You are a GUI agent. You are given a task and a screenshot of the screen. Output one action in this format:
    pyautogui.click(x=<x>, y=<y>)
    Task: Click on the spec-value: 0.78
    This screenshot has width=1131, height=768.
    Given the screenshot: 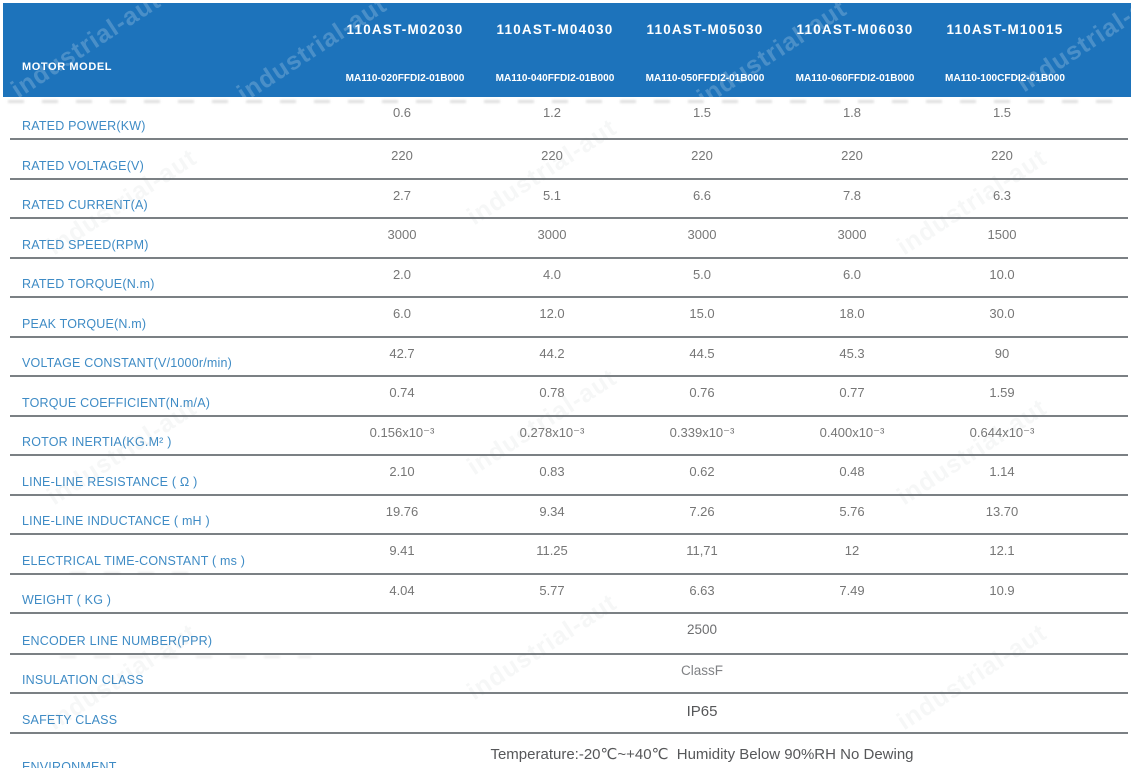 What is the action you would take?
    pyautogui.click(x=552, y=392)
    